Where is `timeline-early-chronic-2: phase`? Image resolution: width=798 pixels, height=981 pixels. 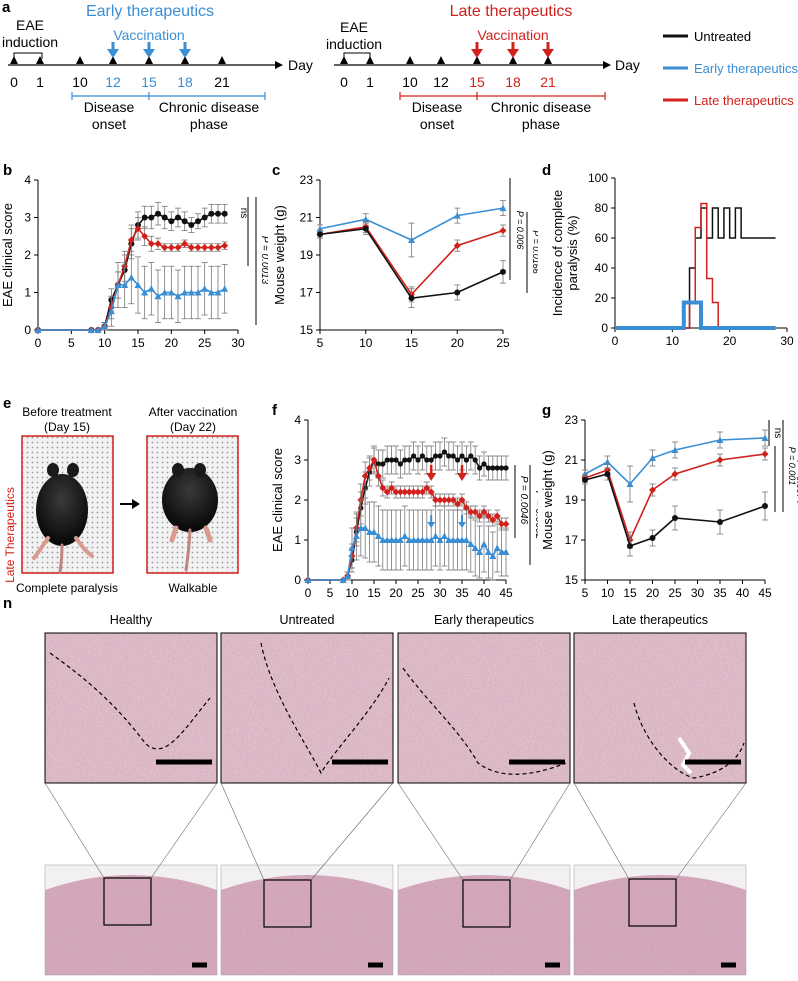 timeline-early-chronic-2: phase is located at coordinates (209, 124).